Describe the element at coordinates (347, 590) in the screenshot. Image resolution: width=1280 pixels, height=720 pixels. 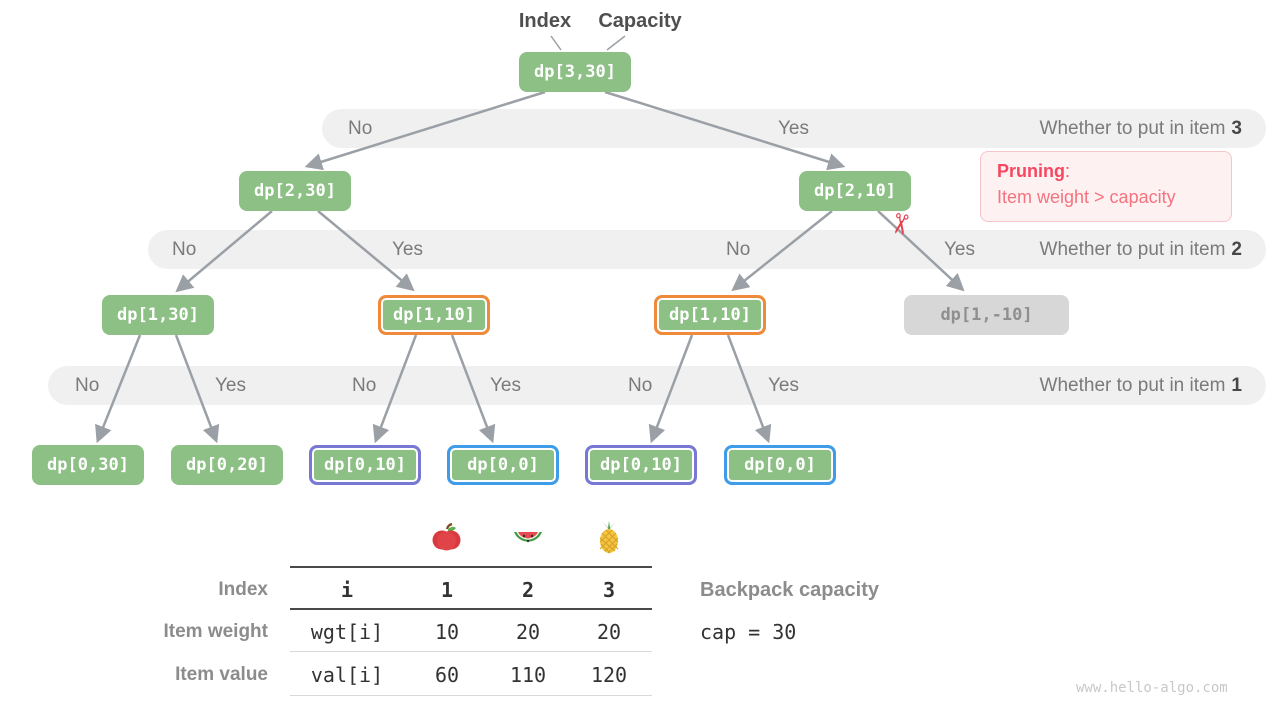
I see `table-cell: i` at that location.